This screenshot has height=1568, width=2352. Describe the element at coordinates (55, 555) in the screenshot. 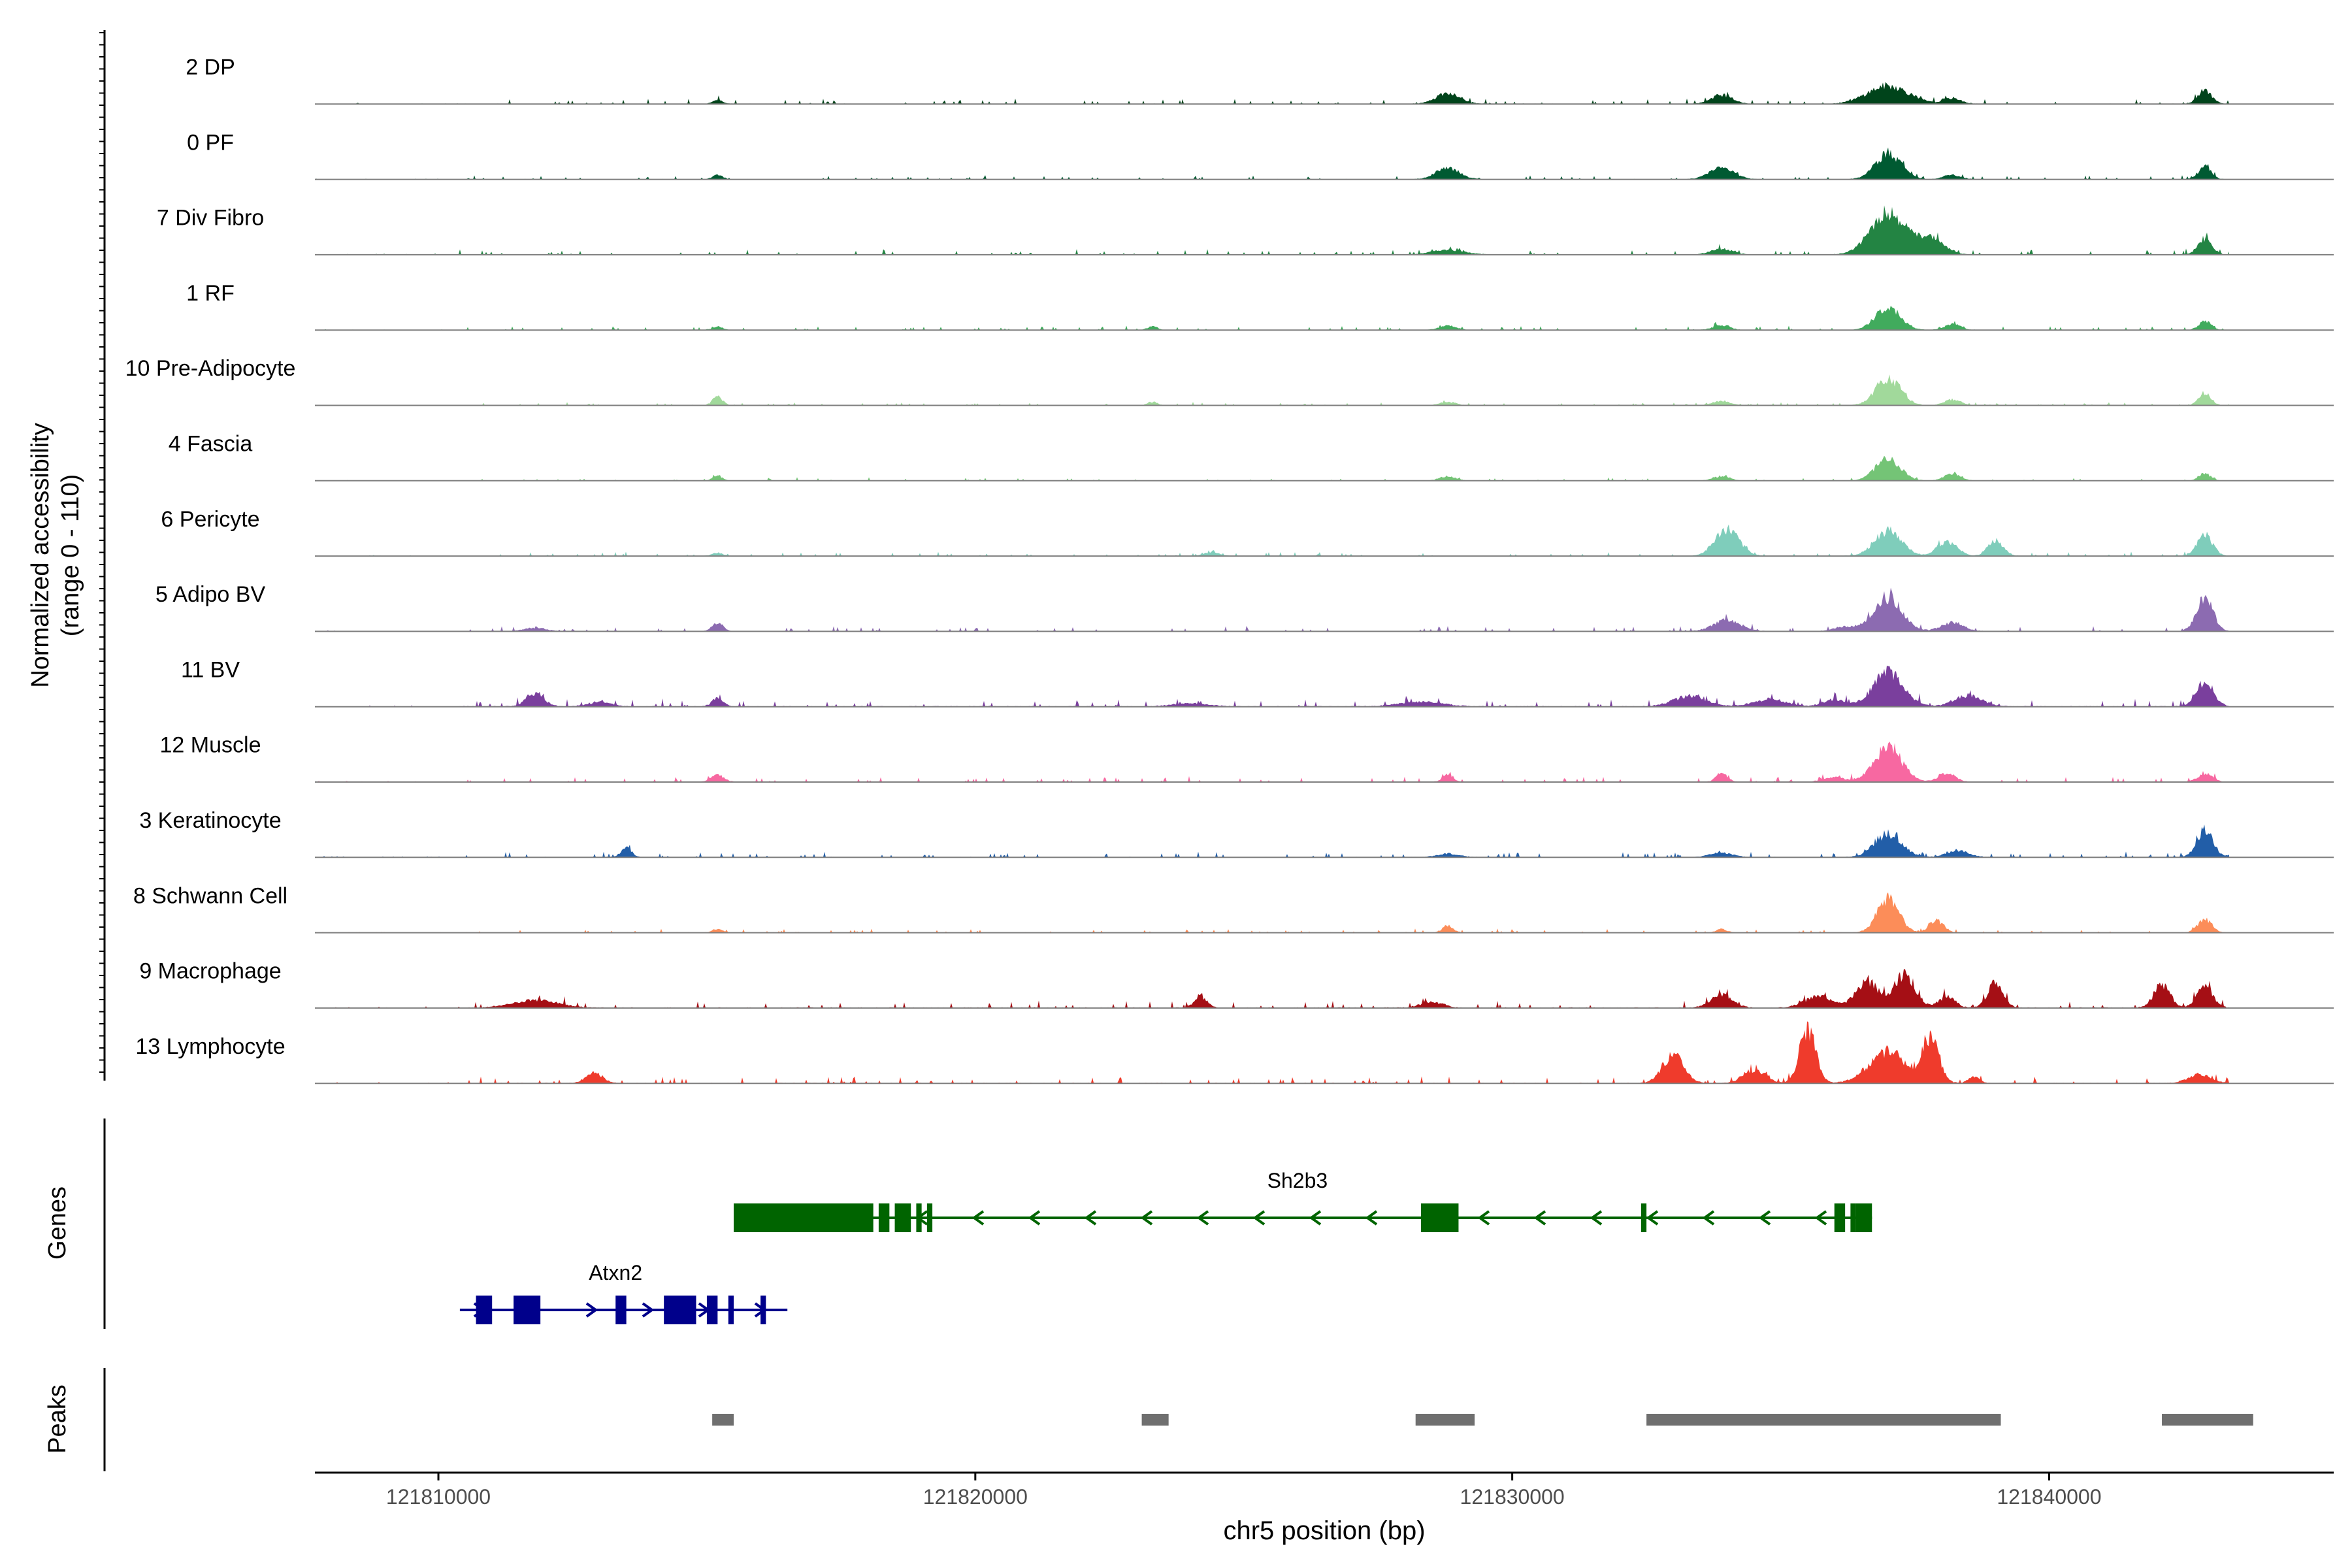

I see `y-axis-title: Normalized accessibility (range 0 - 110)` at that location.